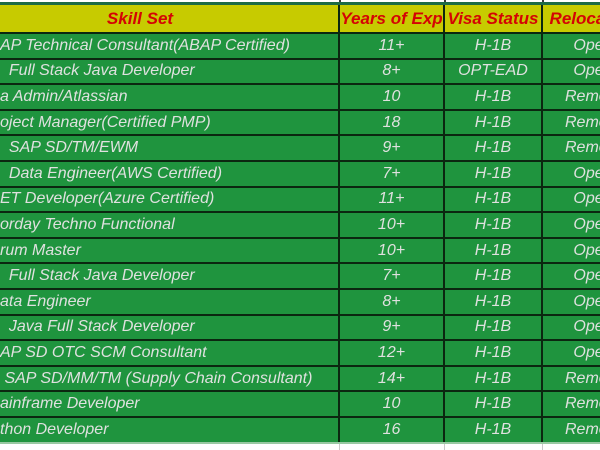 This screenshot has height=450, width=600. What do you see at coordinates (392, 429) in the screenshot?
I see `cell-years-of-exp: 16` at bounding box center [392, 429].